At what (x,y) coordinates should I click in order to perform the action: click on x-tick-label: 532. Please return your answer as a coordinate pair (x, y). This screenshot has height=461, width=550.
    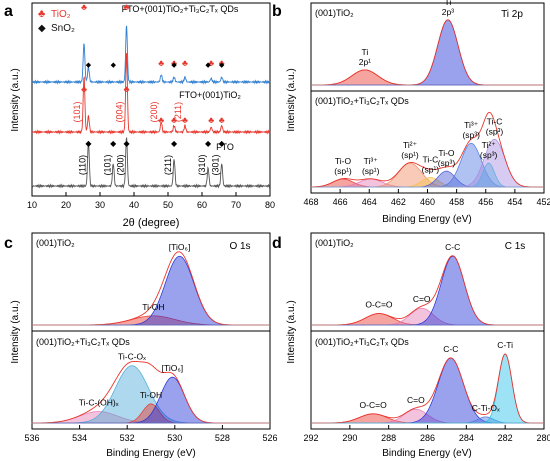
    Looking at the image, I should click on (127, 438).